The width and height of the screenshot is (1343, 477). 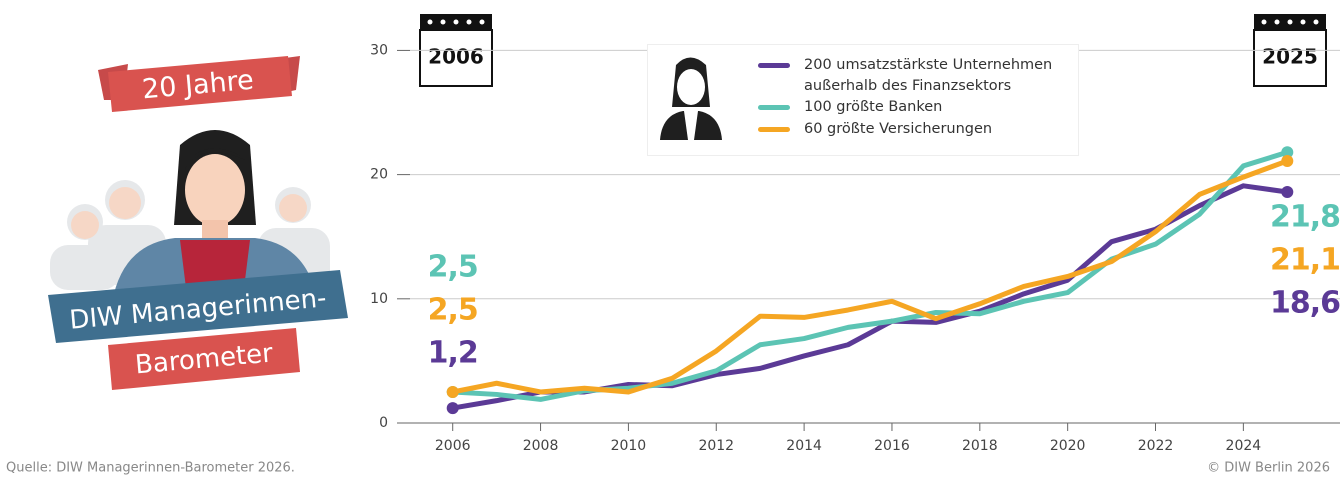 What do you see at coordinates (456, 57) in the screenshot?
I see `calendar-label: 2006` at bounding box center [456, 57].